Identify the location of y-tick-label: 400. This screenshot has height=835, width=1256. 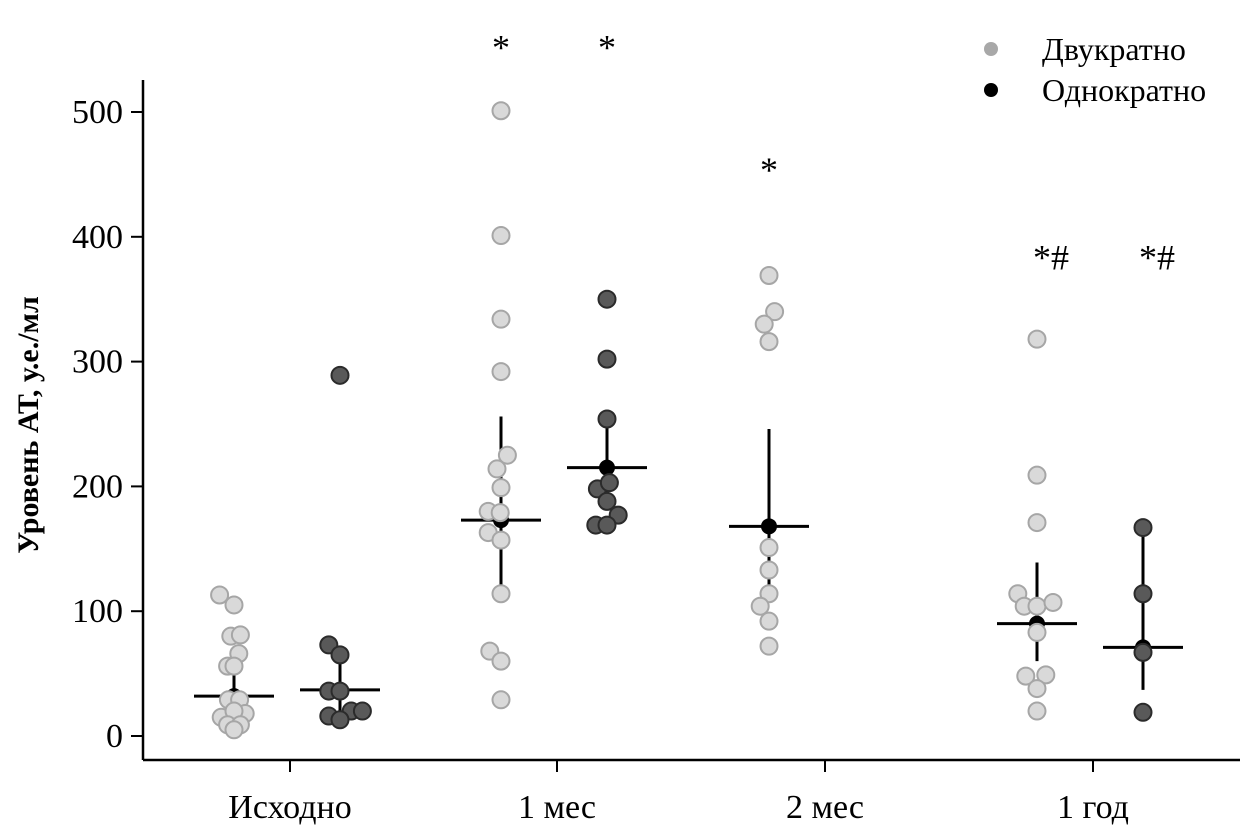
(97, 237).